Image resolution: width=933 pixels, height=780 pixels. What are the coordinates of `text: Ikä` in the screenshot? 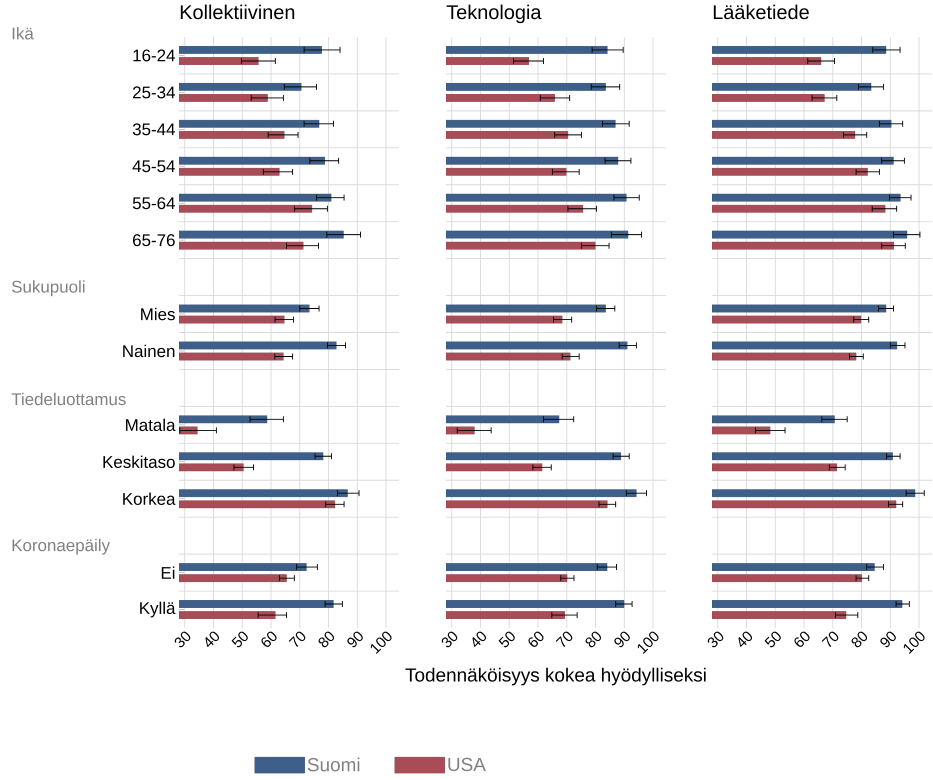 It's located at (23, 33).